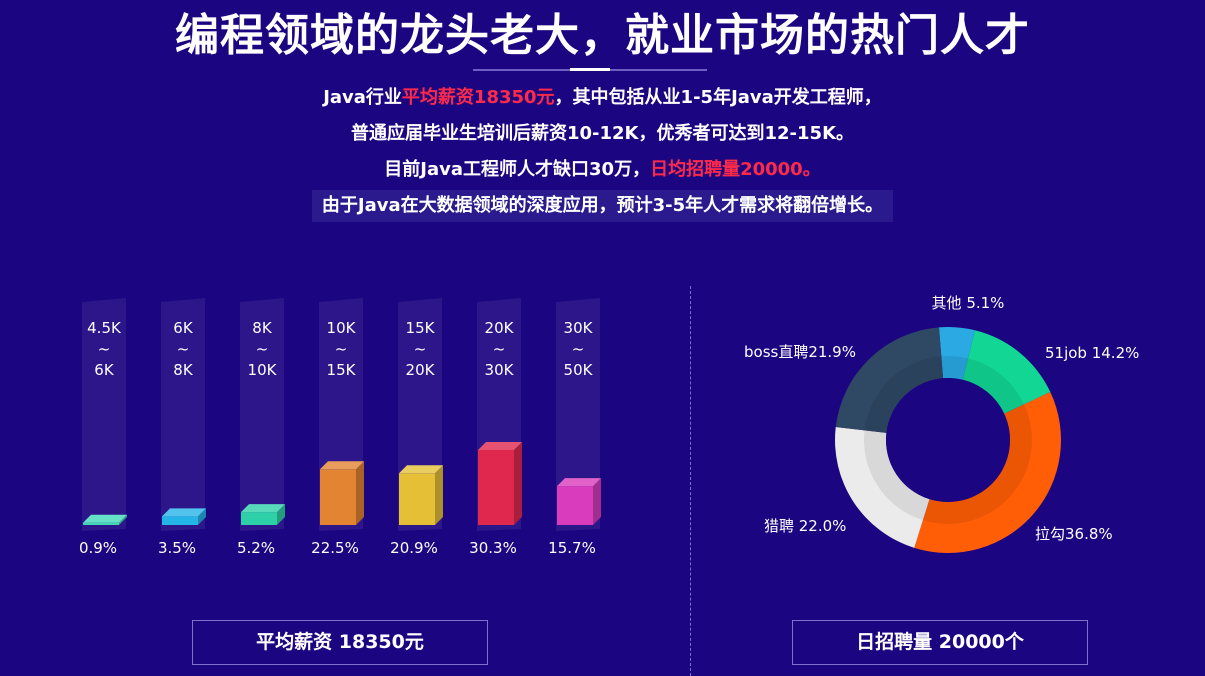 This screenshot has width=1205, height=676. What do you see at coordinates (517, 169) in the screenshot?
I see `intro-segment: 目前Java工程师人才缺口30万，` at bounding box center [517, 169].